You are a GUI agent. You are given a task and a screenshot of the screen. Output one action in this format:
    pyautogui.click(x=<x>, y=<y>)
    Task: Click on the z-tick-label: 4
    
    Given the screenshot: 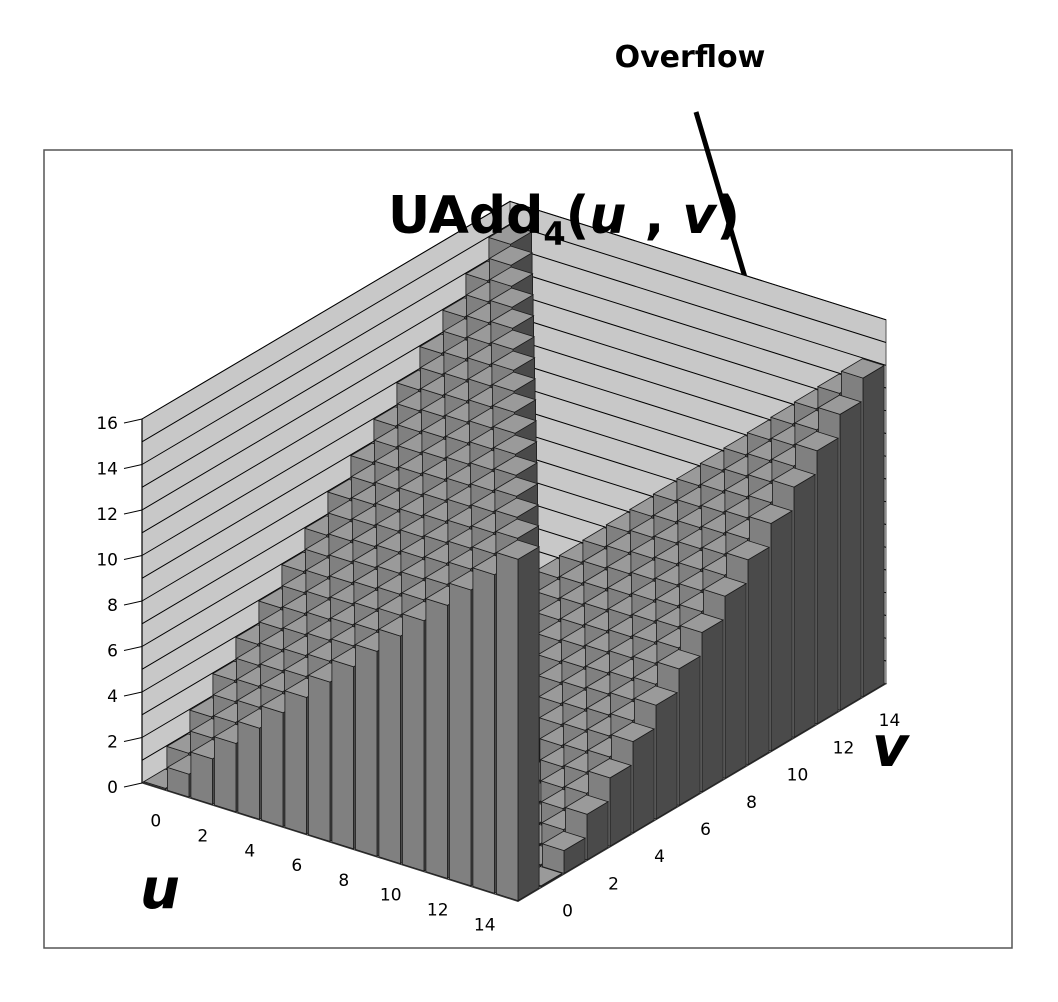 What is the action you would take?
    pyautogui.click(x=112, y=697)
    